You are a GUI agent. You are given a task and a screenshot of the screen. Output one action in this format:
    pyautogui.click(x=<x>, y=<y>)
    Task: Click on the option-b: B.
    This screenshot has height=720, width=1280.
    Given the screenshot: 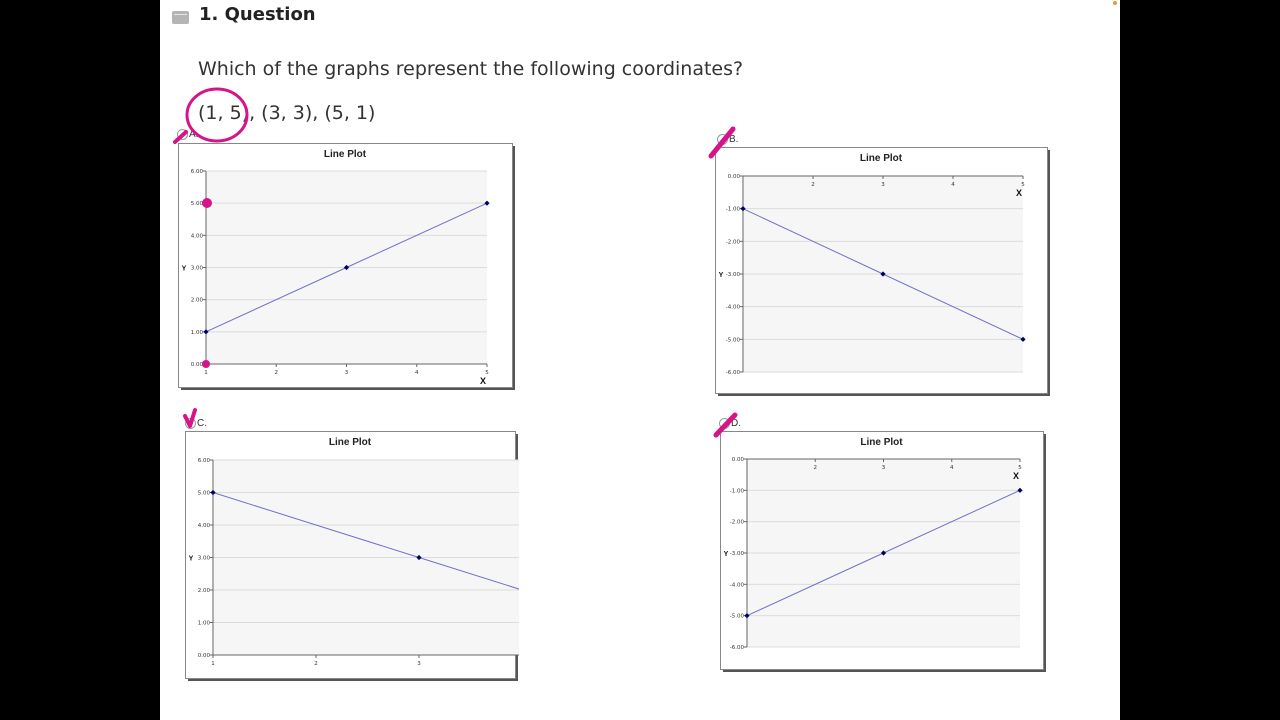 What is the action you would take?
    pyautogui.click(x=727, y=139)
    